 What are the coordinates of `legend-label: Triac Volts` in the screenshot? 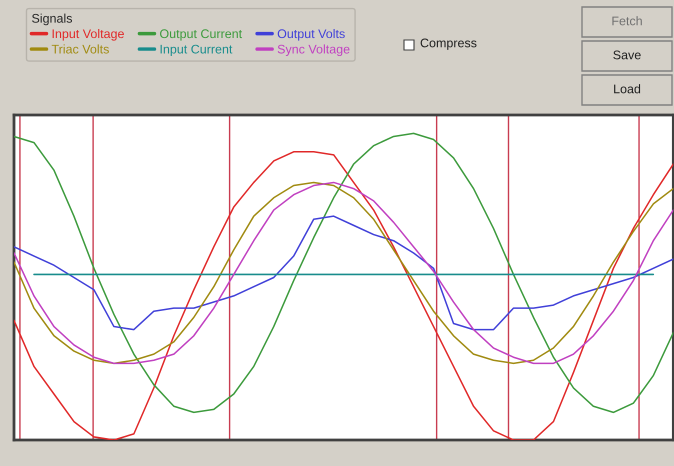 It's located at (80, 49).